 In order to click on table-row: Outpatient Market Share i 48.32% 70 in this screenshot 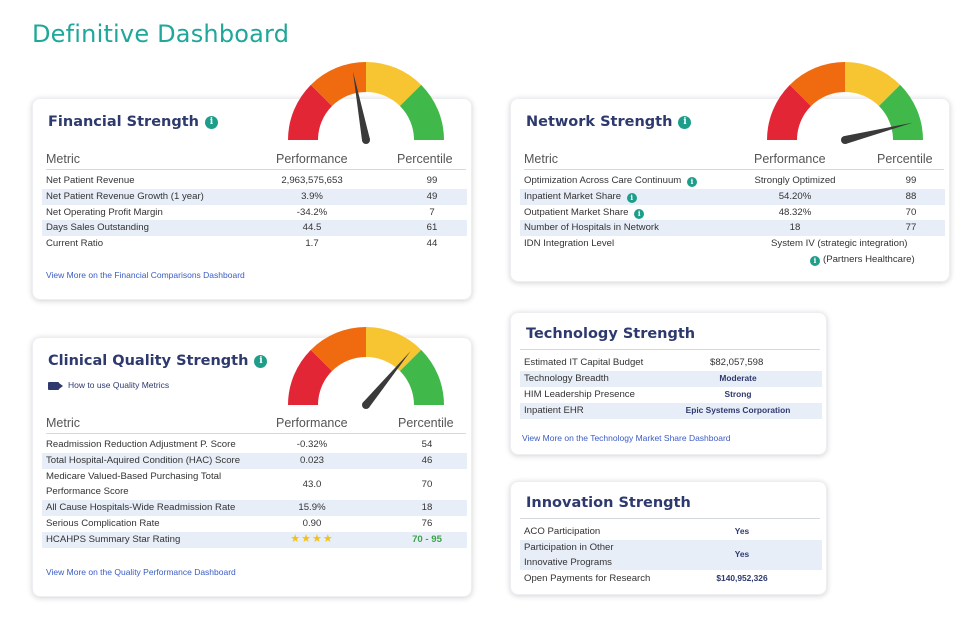, I will do `click(720, 213)`.